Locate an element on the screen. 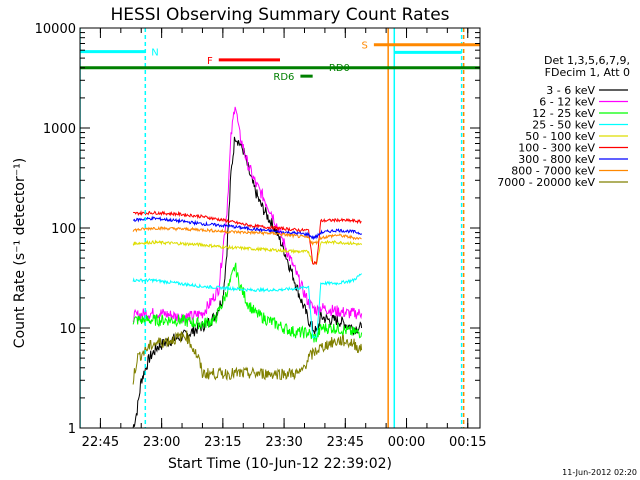 This screenshot has height=480, width=640. x-tick-label: 23:45 is located at coordinates (345, 442).